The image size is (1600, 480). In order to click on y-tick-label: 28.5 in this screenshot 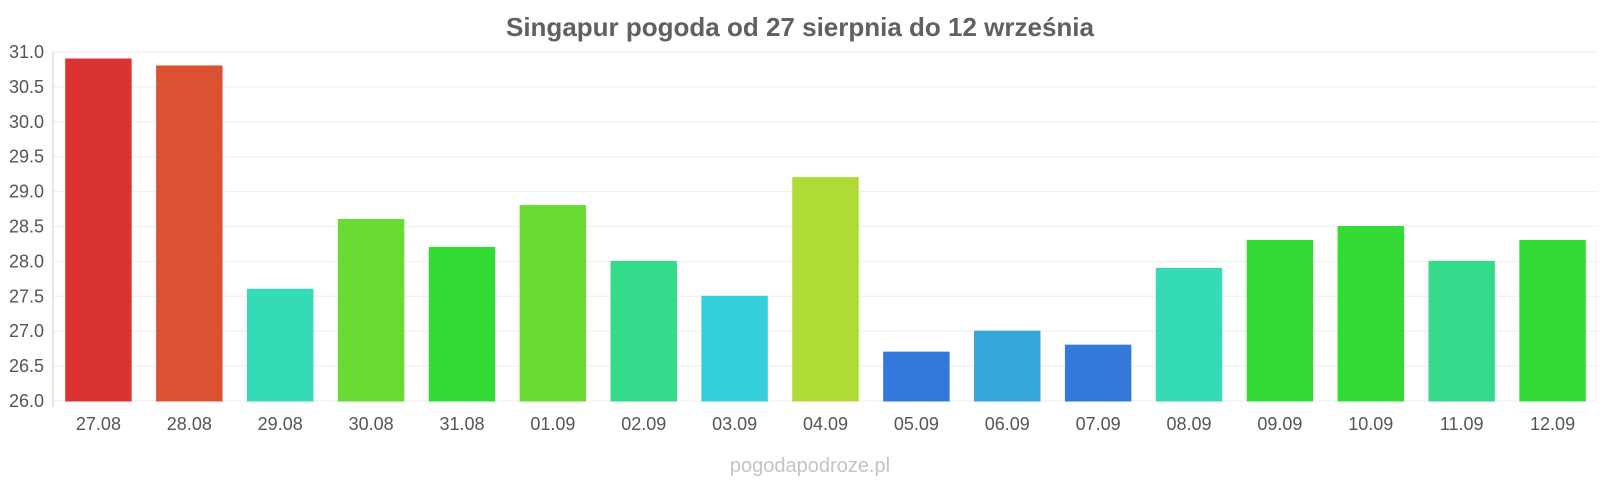, I will do `click(26, 227)`.